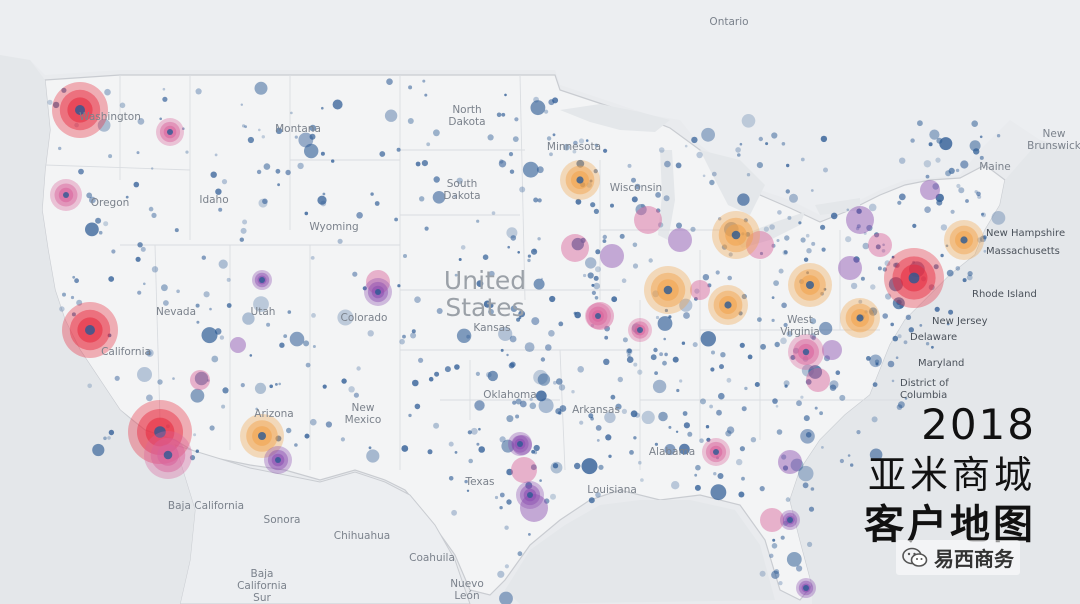 Image resolution: width=1080 pixels, height=604 pixels. Describe the element at coordinates (206, 506) in the screenshot. I see `label-baja-california: Baja California` at that location.